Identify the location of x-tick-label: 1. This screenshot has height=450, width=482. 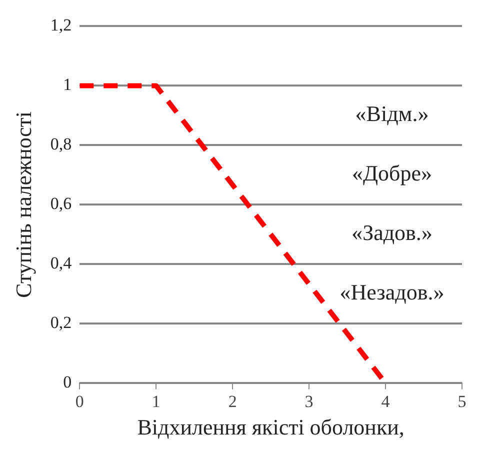
(156, 401).